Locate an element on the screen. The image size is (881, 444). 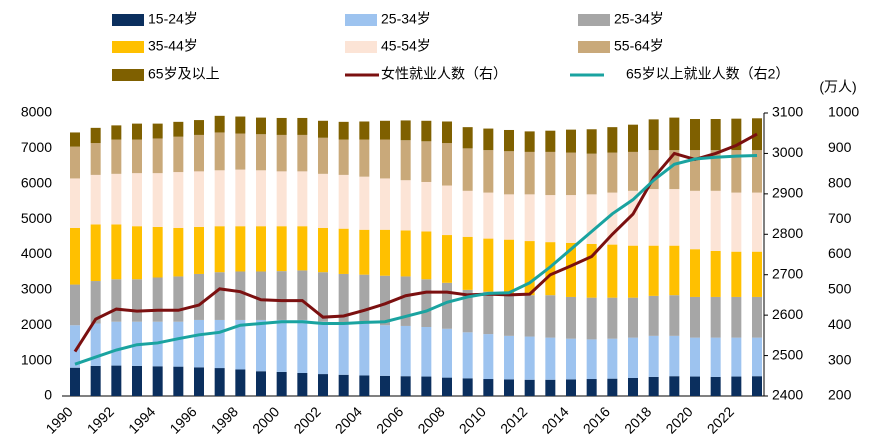
x-tick-label: 2018 is located at coordinates (637, 419).